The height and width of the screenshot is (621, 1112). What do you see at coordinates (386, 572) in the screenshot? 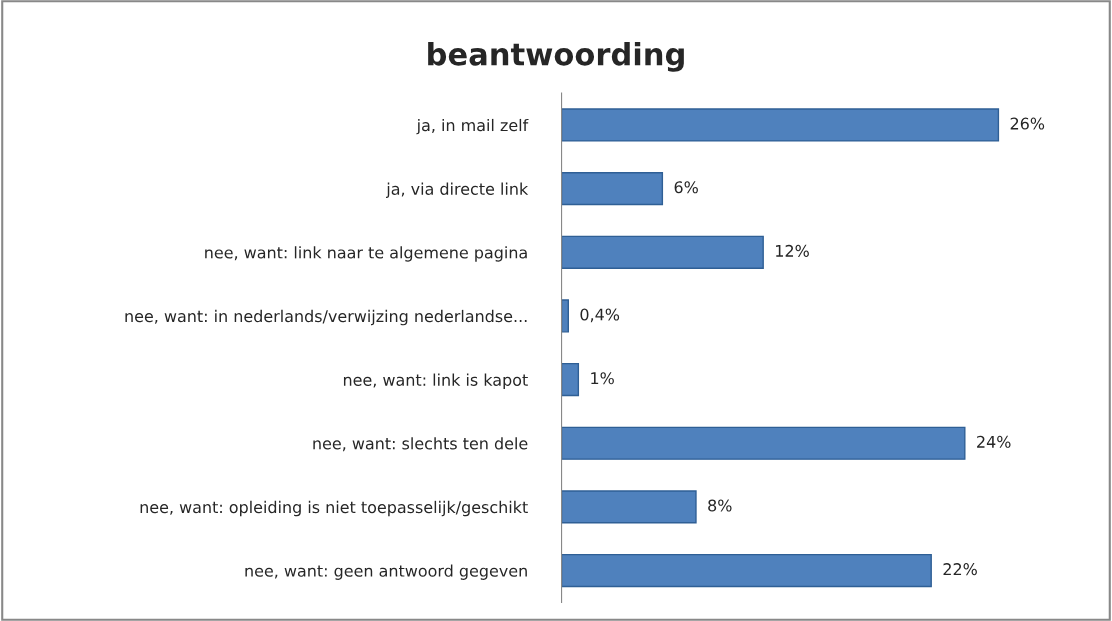
I see `y-tick-label: nee, want: geen antwoord gegeven` at bounding box center [386, 572].